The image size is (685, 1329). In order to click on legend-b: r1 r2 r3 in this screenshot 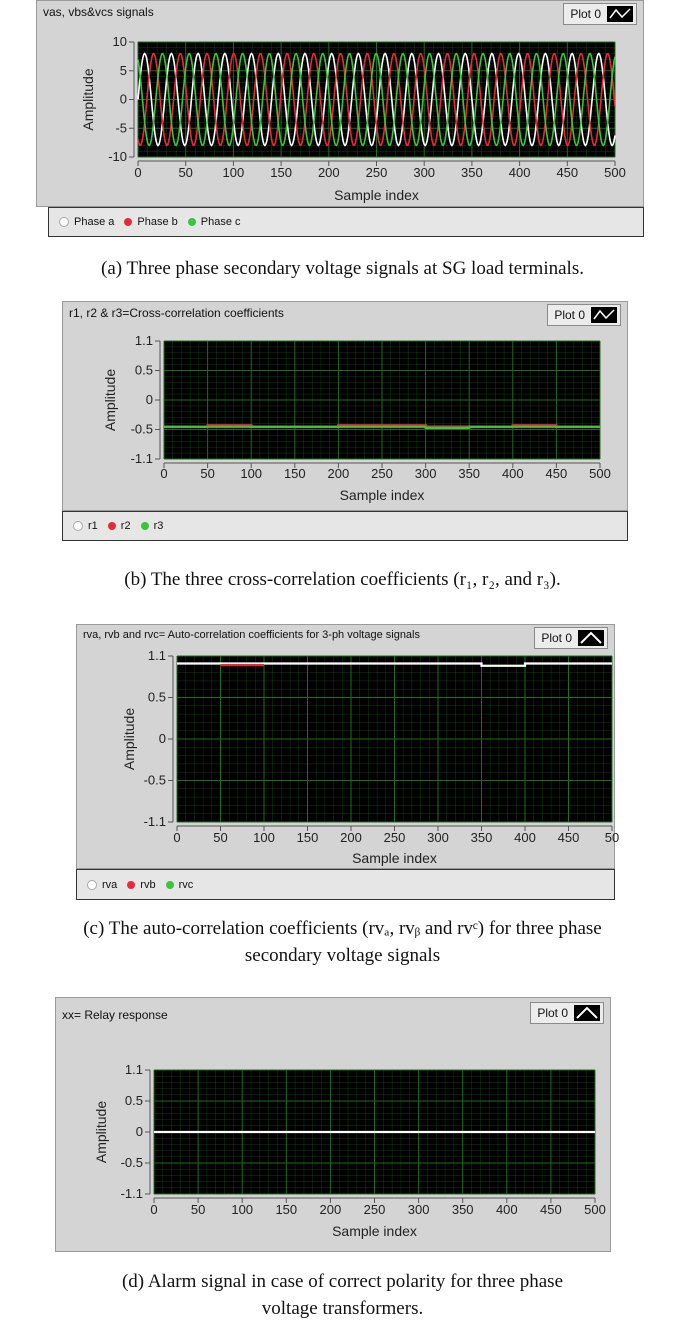, I will do `click(345, 526)`.